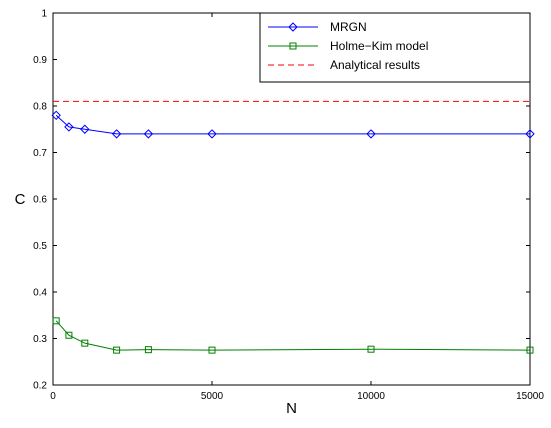 This screenshot has width=551, height=428. What do you see at coordinates (40, 339) in the screenshot?
I see `y-tick-label: 0.3` at bounding box center [40, 339].